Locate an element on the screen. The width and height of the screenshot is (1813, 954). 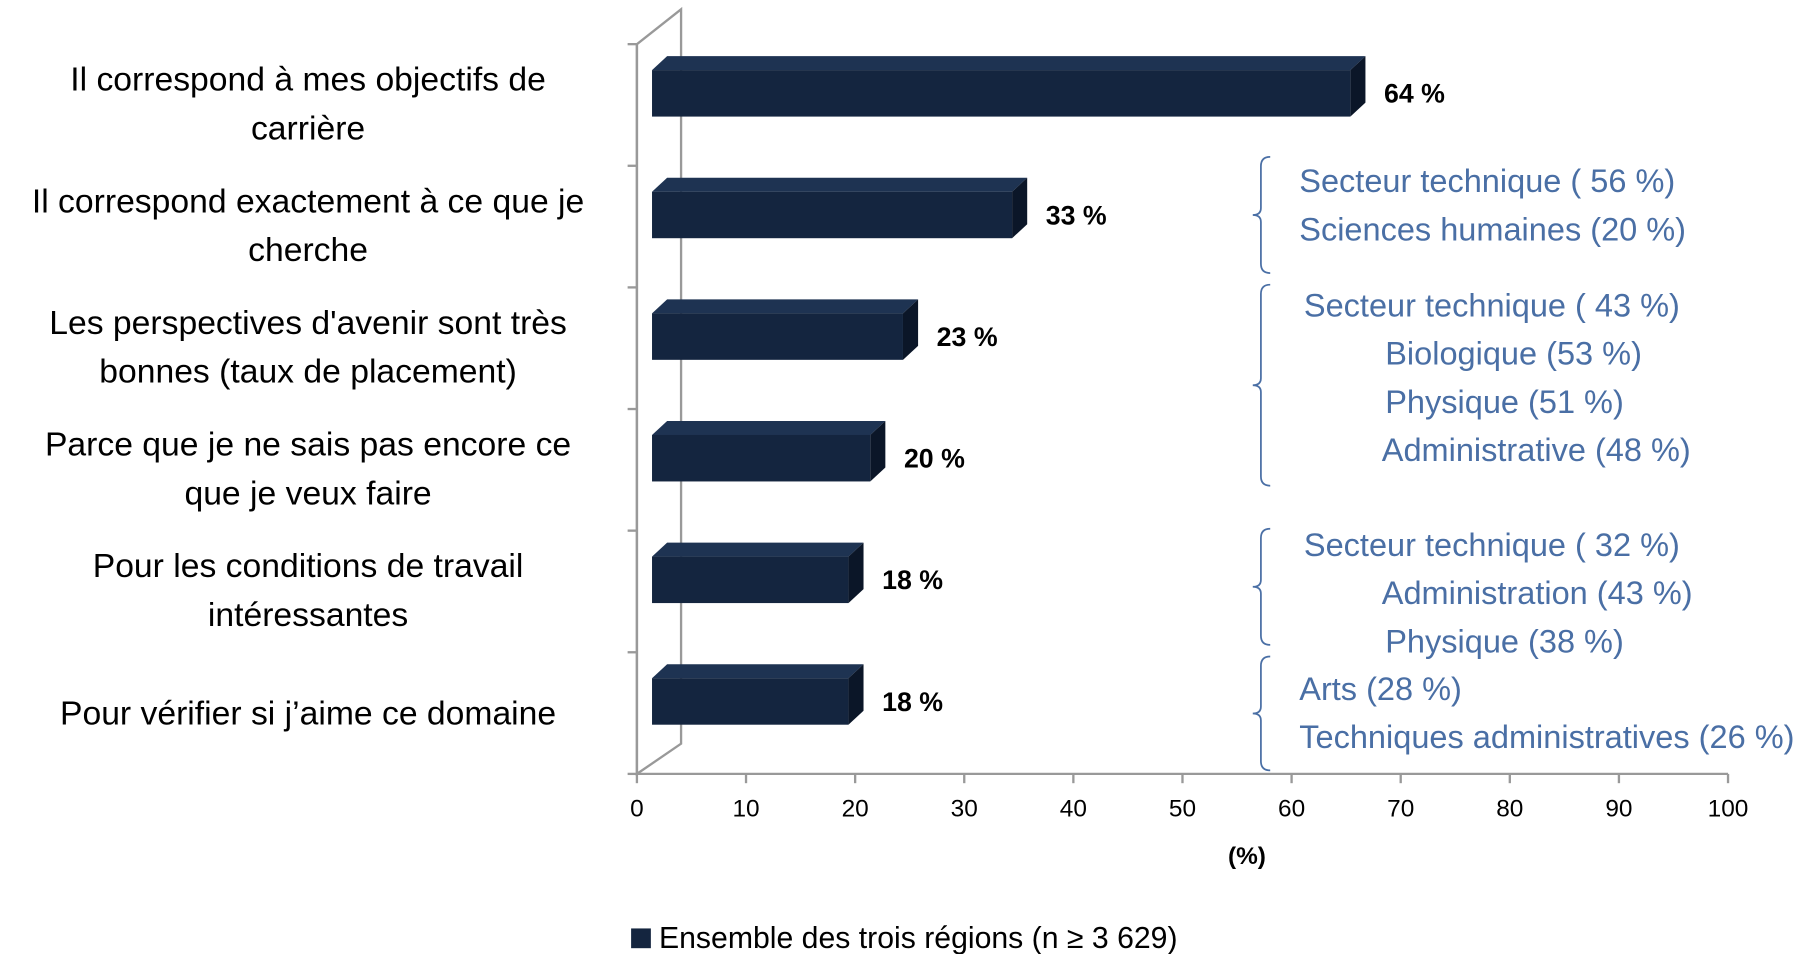
category-label: Parce que je ne sais pas encore ce is located at coordinates (308, 445).